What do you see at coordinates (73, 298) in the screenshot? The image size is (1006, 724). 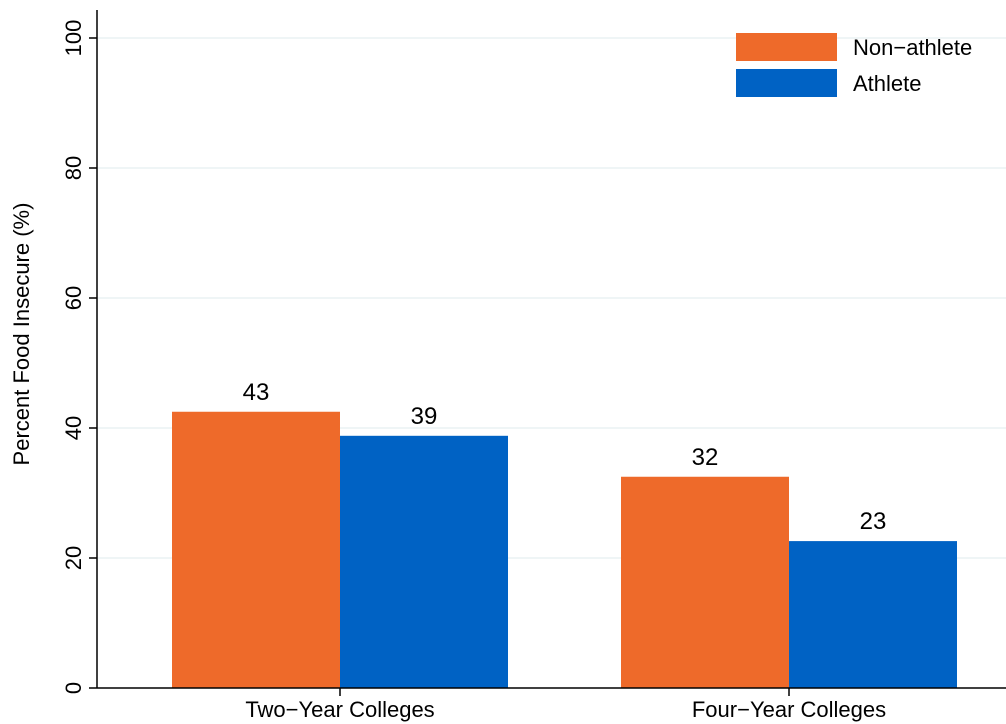 I see `y-tick-label: 60` at bounding box center [73, 298].